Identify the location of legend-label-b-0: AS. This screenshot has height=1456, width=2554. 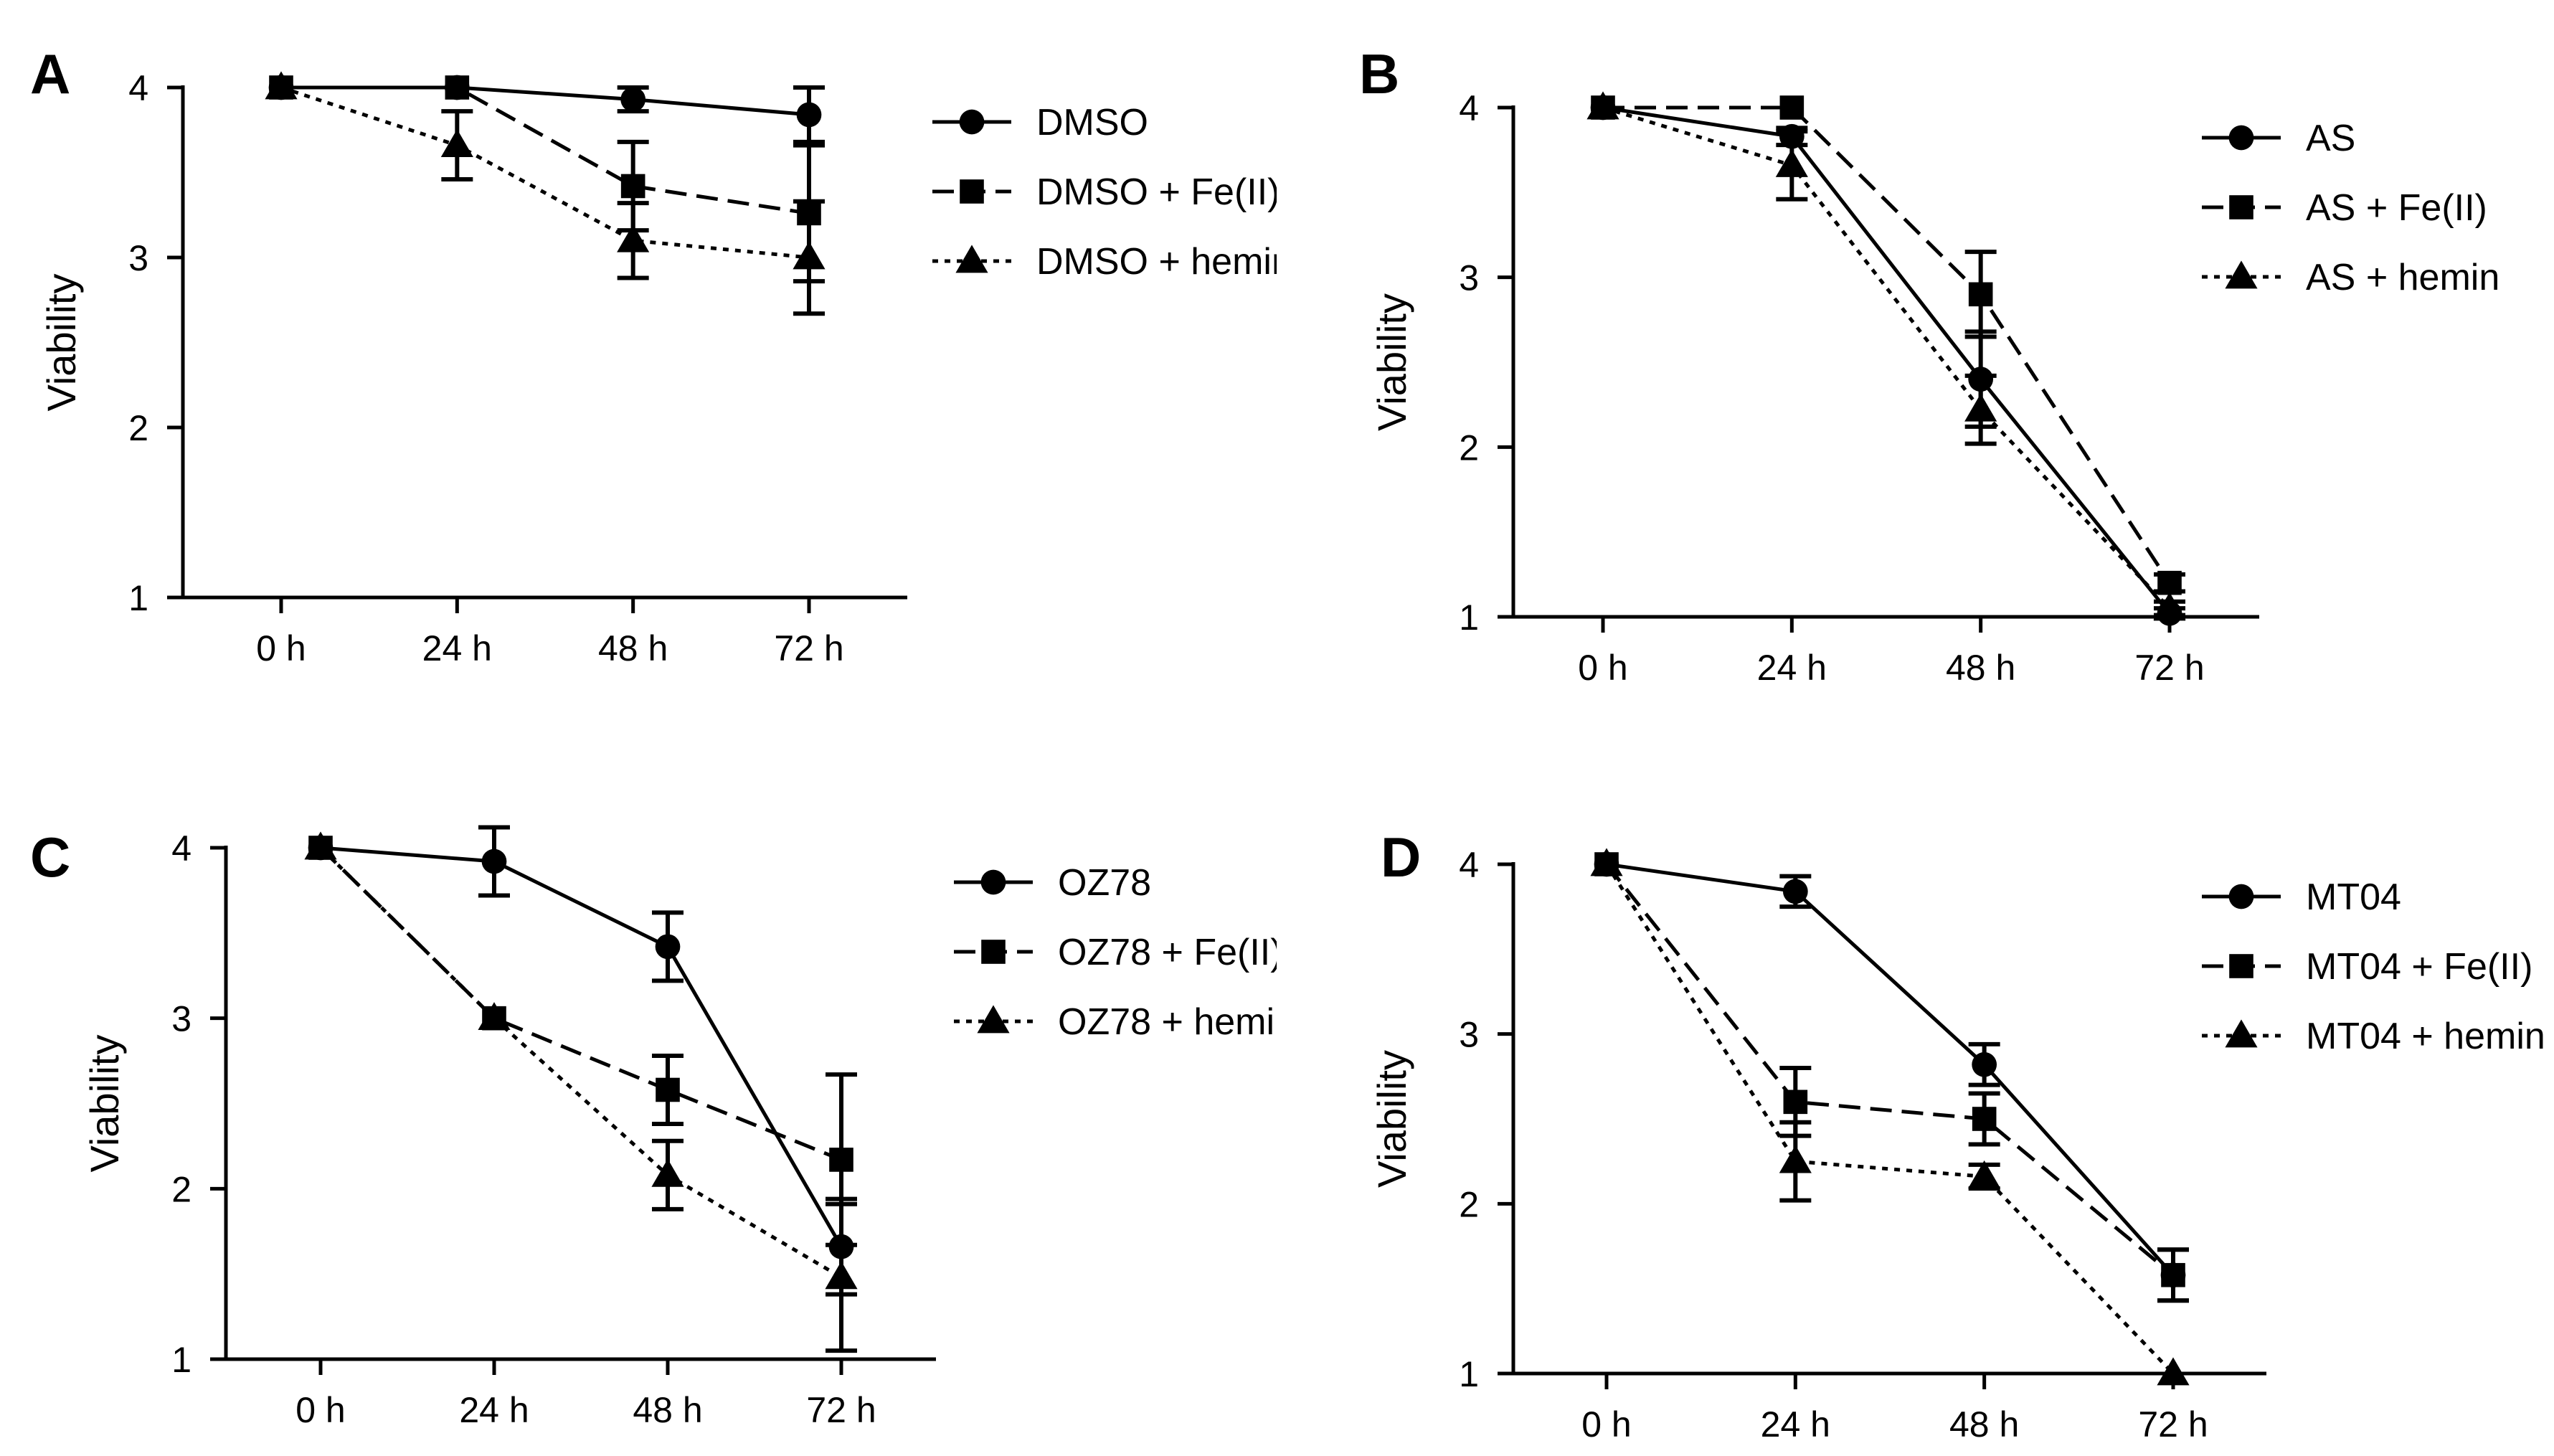
(2330, 138).